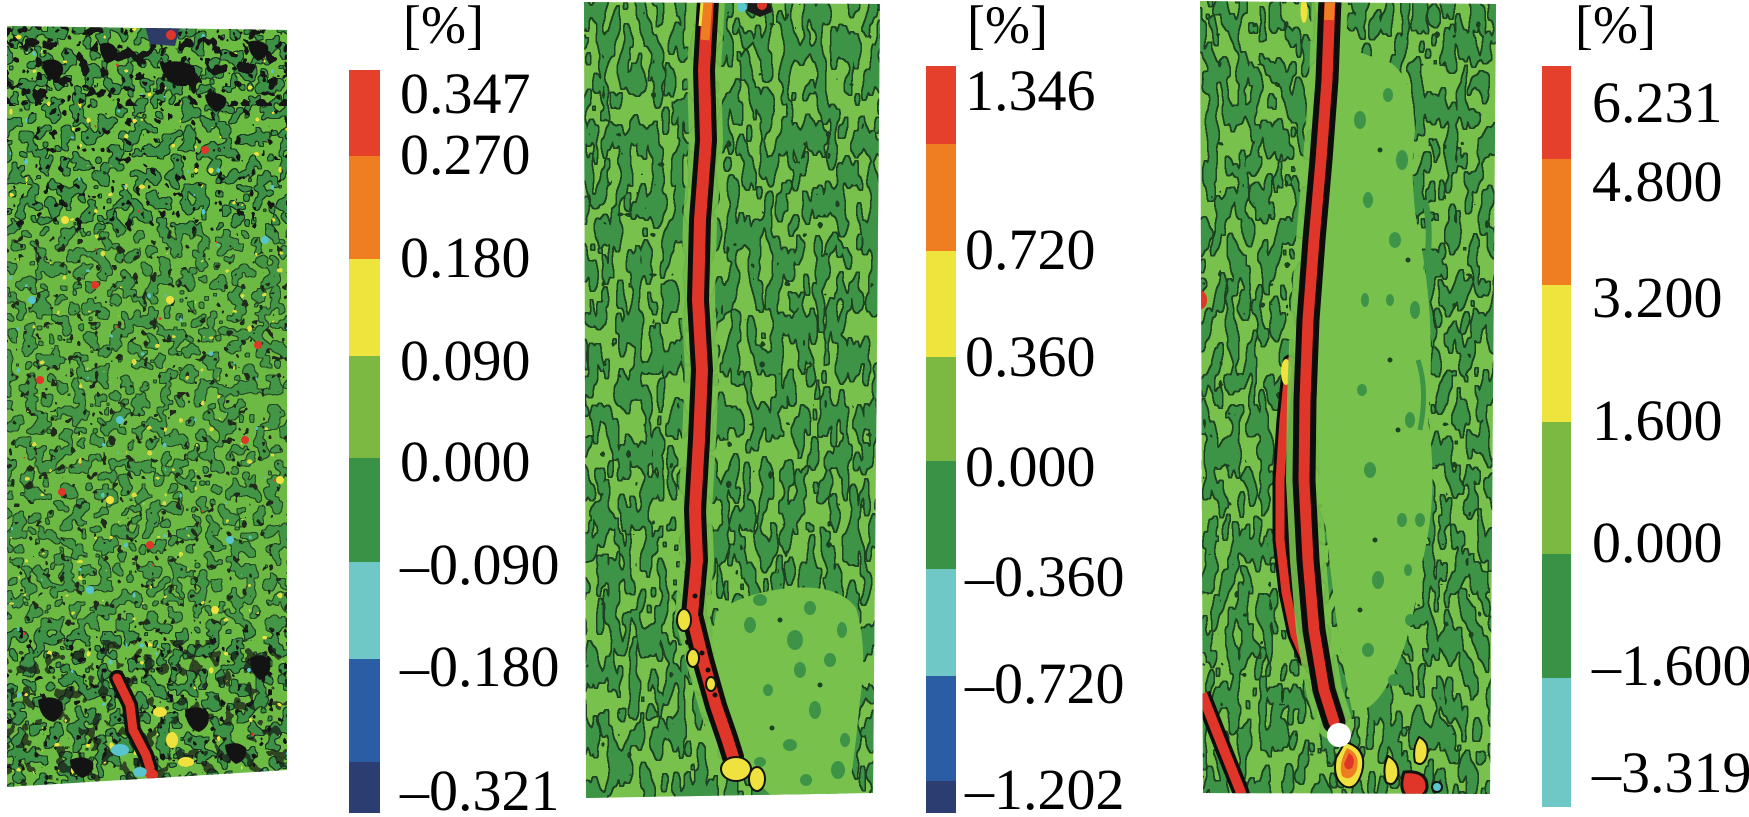 The width and height of the screenshot is (1749, 817). What do you see at coordinates (479, 787) in the screenshot?
I see `svg-text: –0.321` at bounding box center [479, 787].